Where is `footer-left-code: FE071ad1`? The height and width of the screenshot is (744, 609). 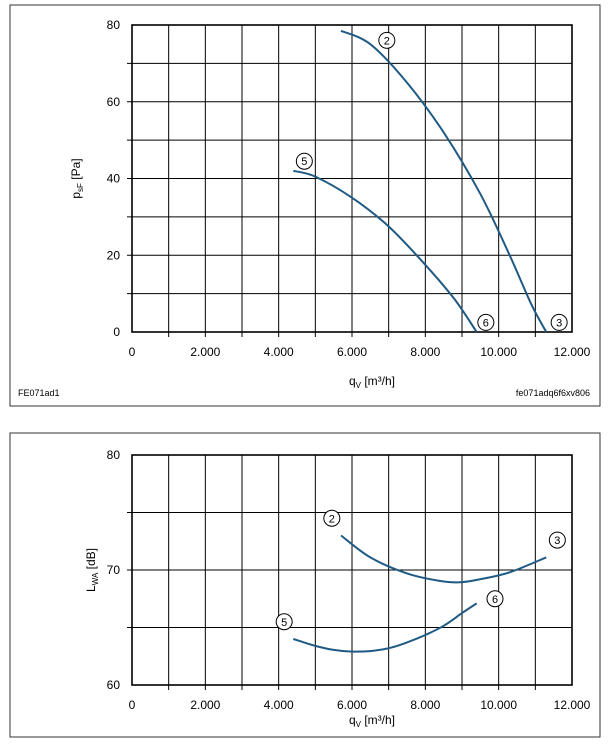
footer-left-code: FE071ad1 is located at coordinates (39, 393).